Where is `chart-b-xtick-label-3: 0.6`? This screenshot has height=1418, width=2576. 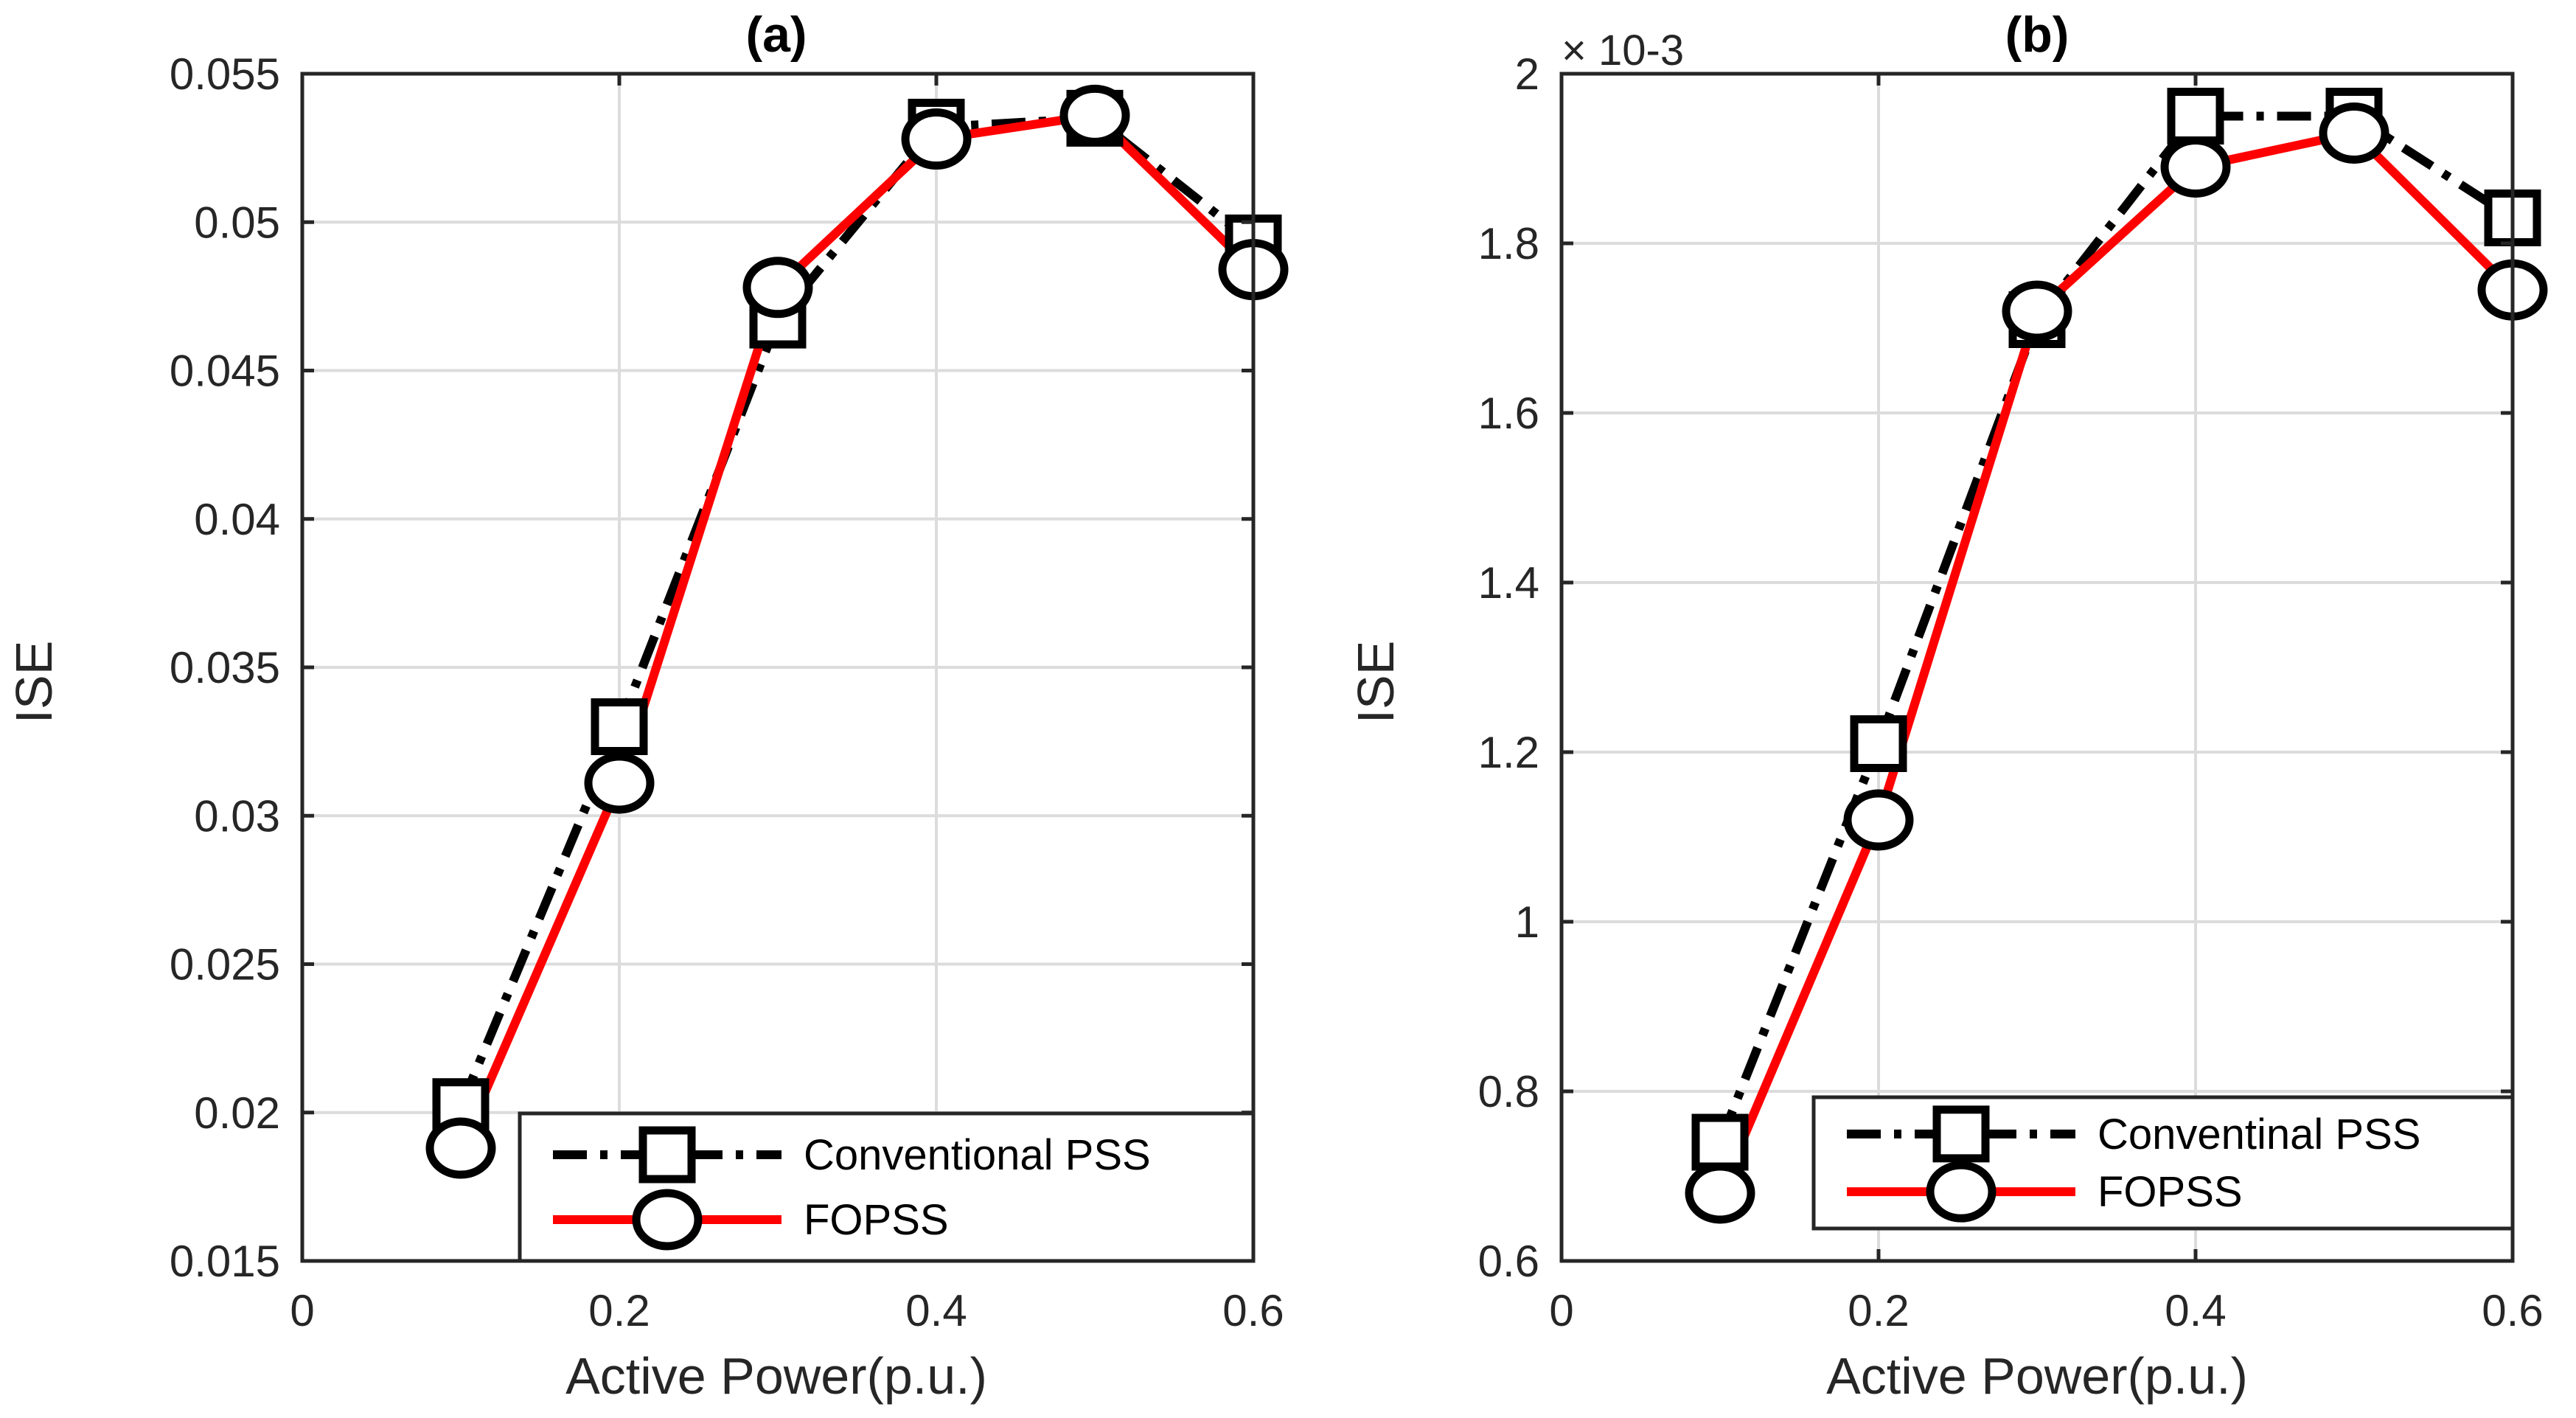 chart-b-xtick-label-3: 0.6 is located at coordinates (2512, 1310).